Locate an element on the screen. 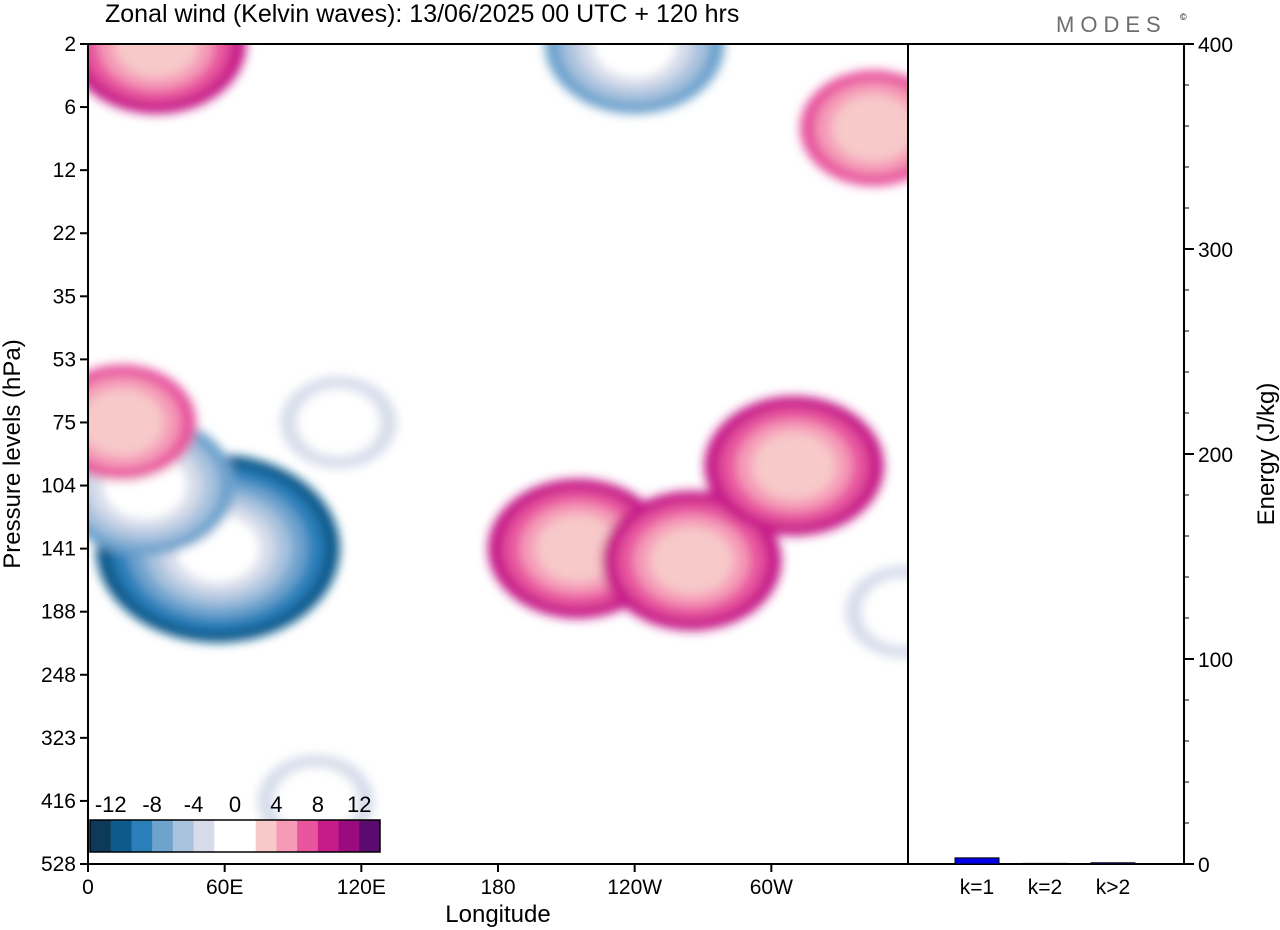 This screenshot has height=930, width=1280. energy-category-label: k>2 is located at coordinates (1113, 887).